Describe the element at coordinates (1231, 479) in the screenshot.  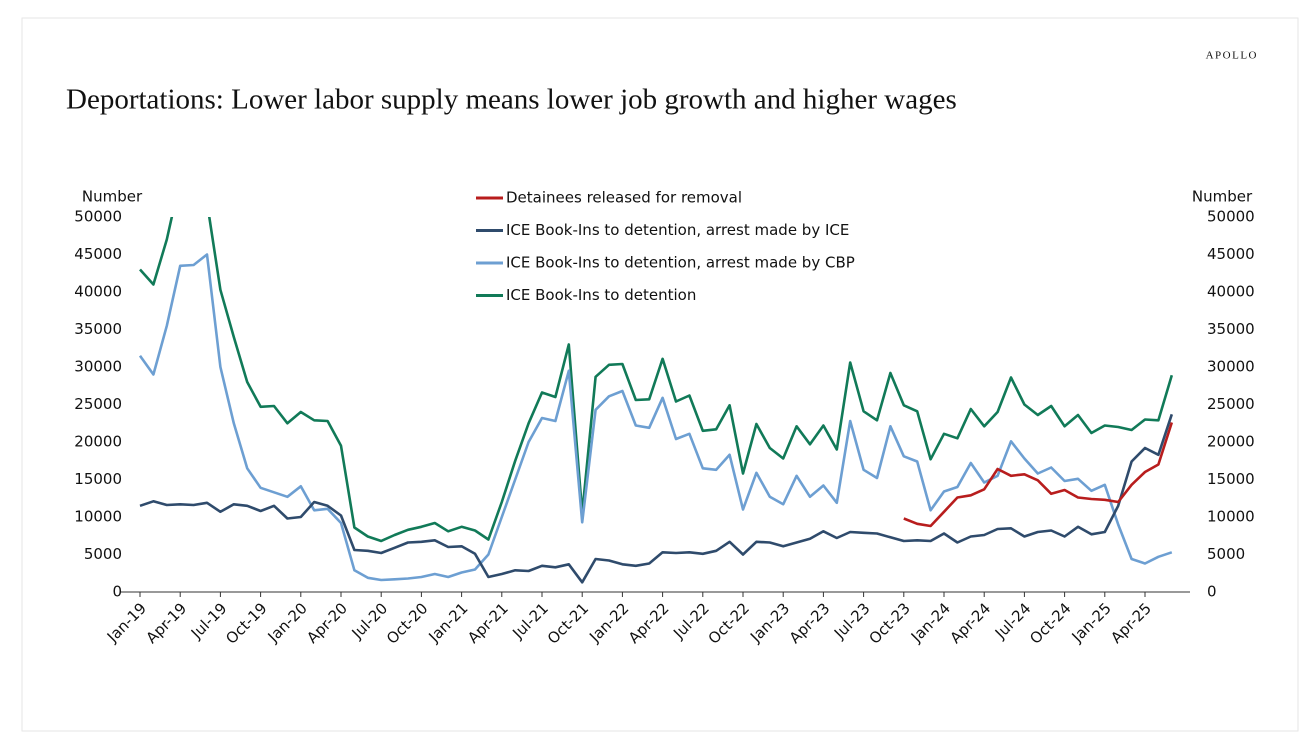
I see `y2-tick-label: 15000` at that location.